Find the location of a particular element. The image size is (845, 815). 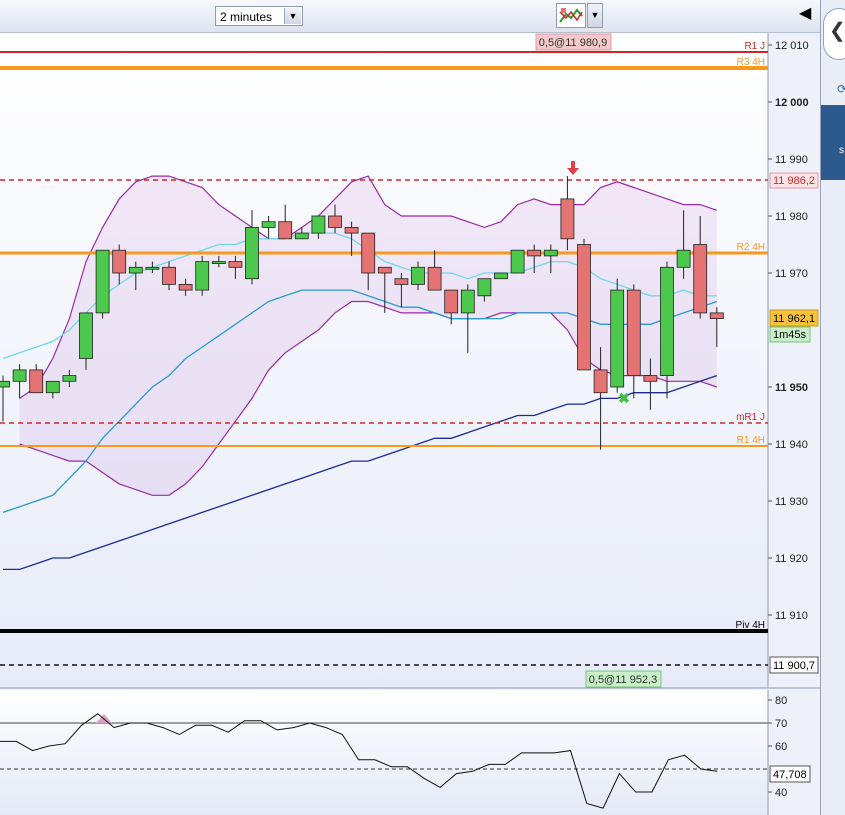

sell-signal-icon is located at coordinates (573, 168).